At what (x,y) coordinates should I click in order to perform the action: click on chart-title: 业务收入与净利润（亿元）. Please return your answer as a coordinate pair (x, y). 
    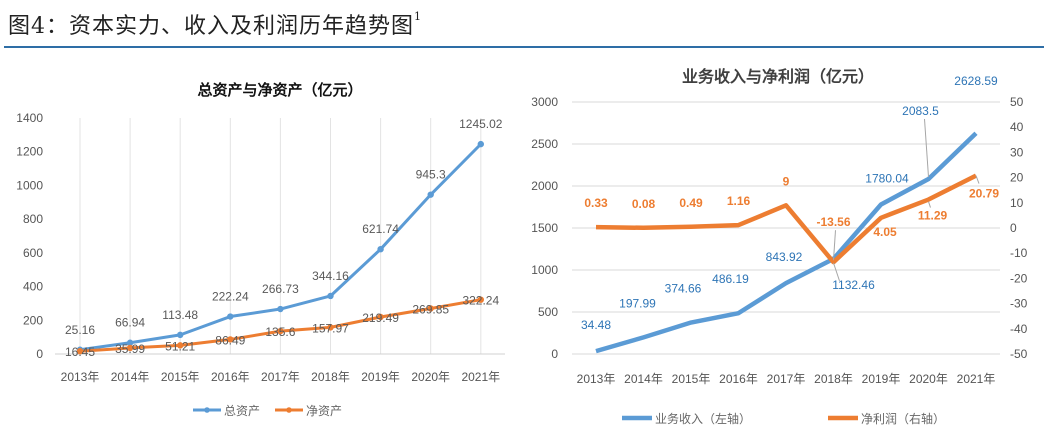
    Looking at the image, I should click on (778, 76).